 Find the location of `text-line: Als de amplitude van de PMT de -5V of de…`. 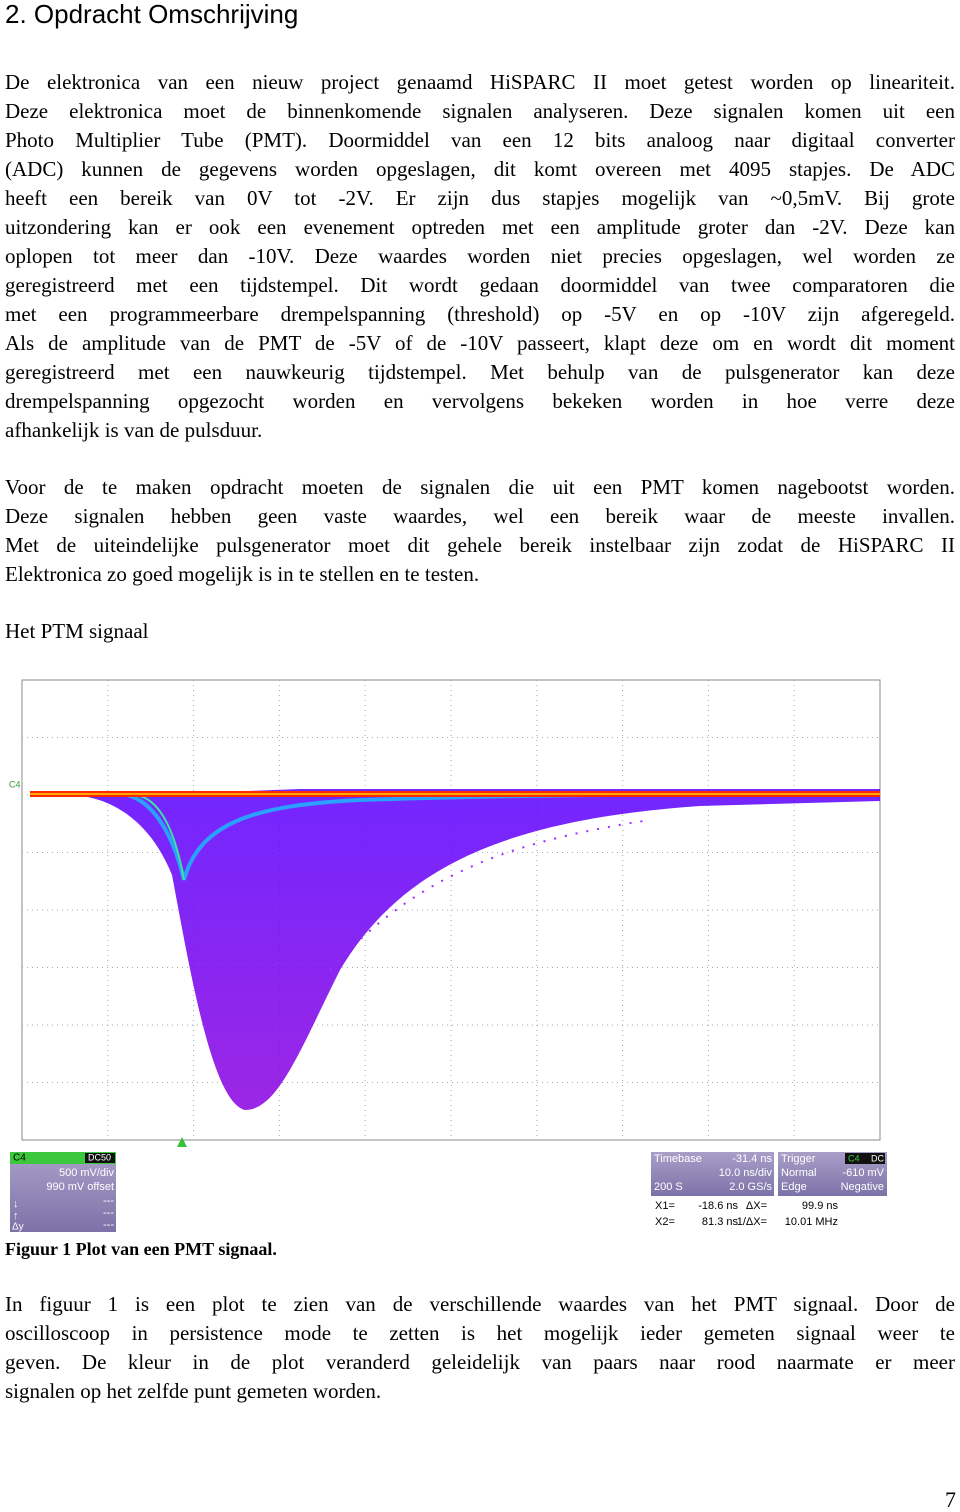

text-line: Als de amplitude van de PMT de -5V of de… is located at coordinates (480, 343).